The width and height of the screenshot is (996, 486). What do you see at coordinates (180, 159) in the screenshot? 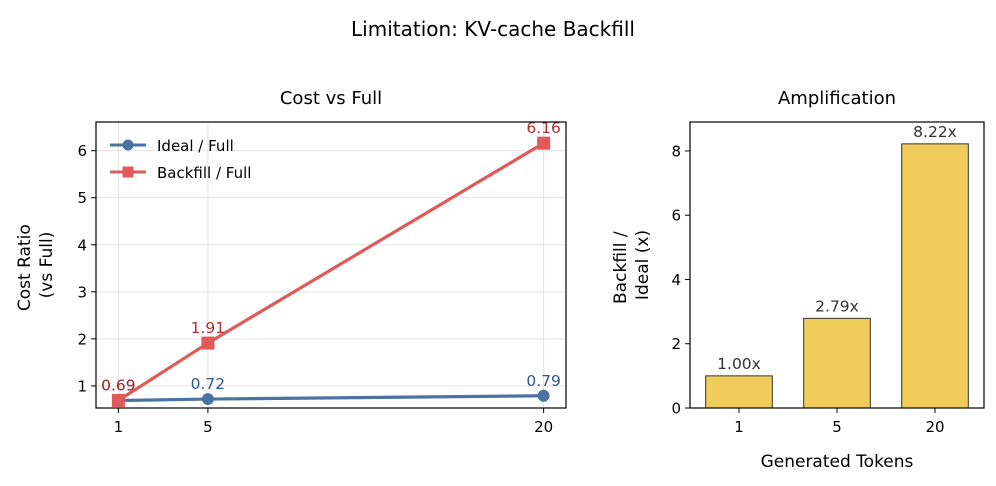
I see `left-legend: Ideal / Full Backfill / Full` at bounding box center [180, 159].